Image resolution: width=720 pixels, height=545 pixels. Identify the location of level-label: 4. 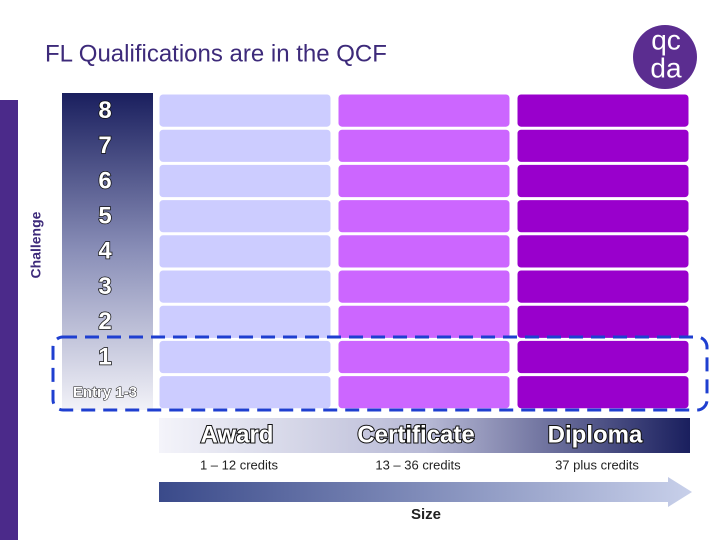
(105, 251).